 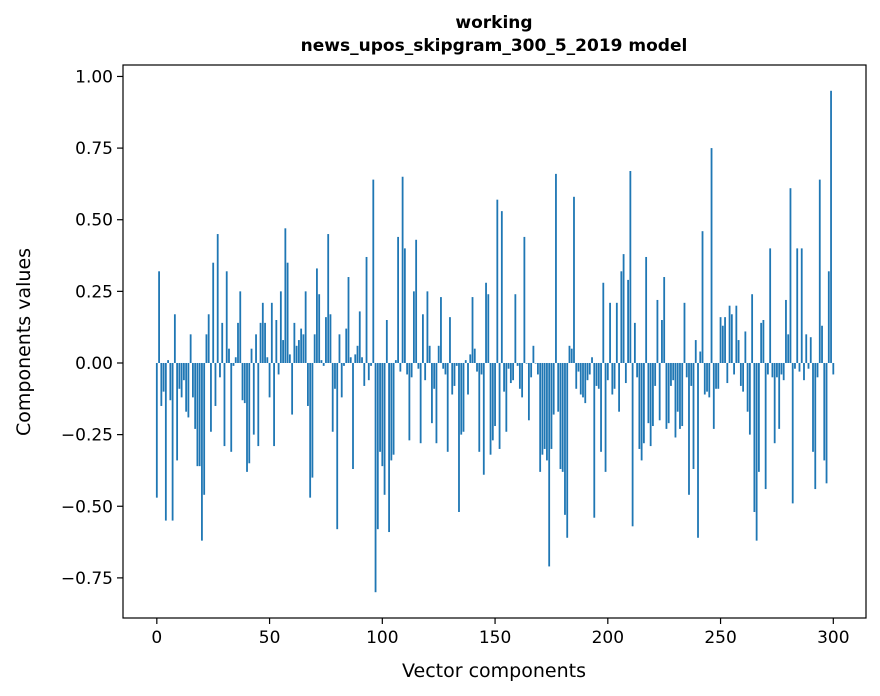 What do you see at coordinates (494, 46) in the screenshot?
I see `chart-title-line2: news_upos_skipgram_300_5_2019 model` at bounding box center [494, 46].